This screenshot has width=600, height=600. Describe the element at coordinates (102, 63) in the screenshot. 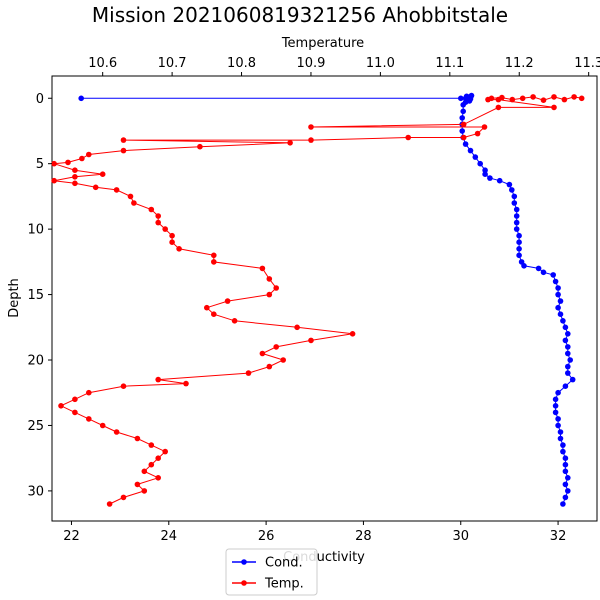

I see `top-tick-label: 10.6` at that location.